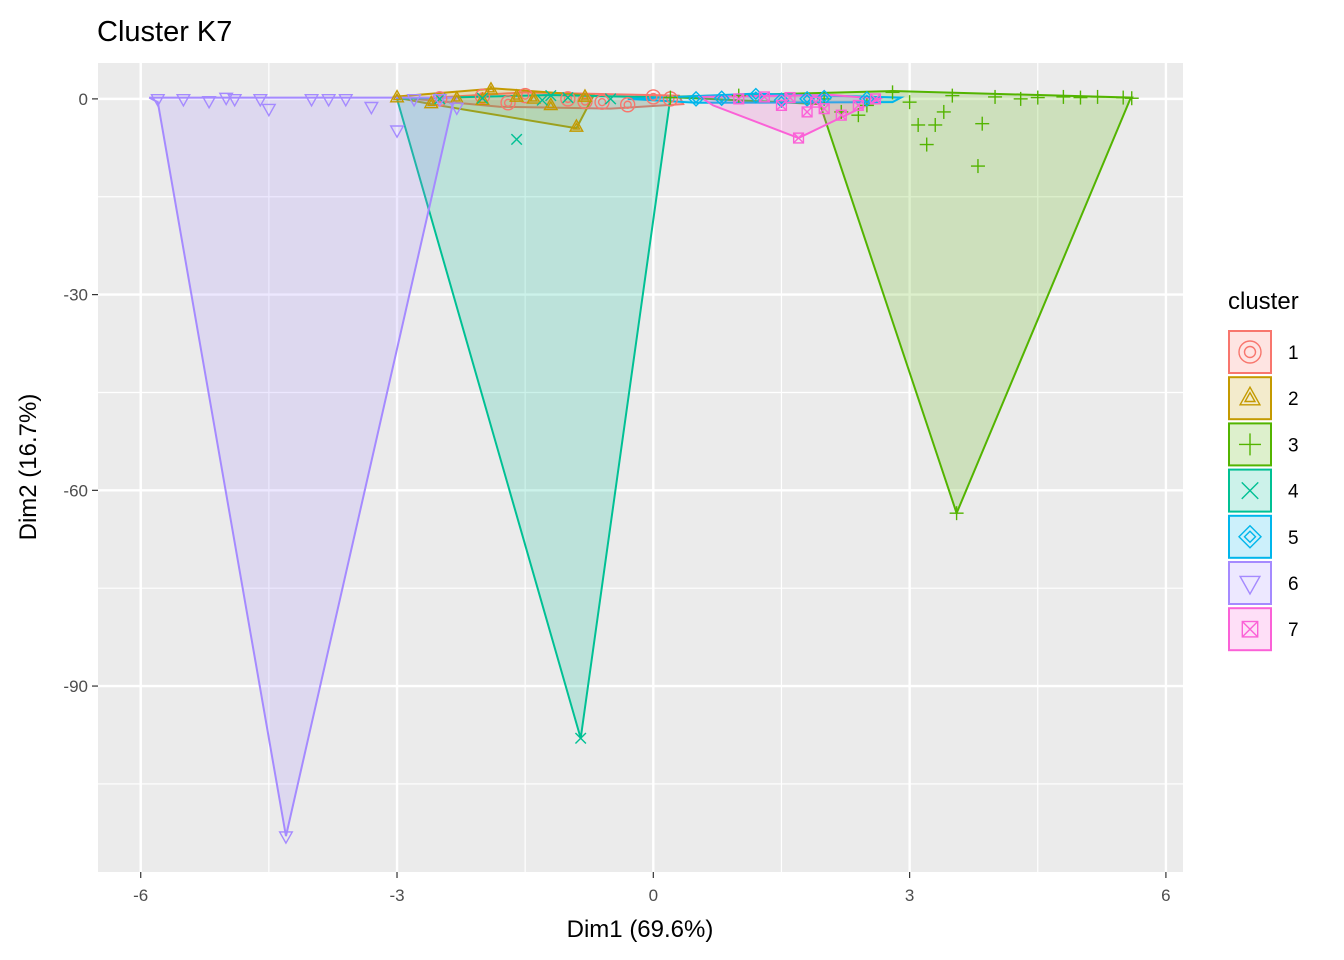 The height and width of the screenshot is (960, 1344). Describe the element at coordinates (83, 99) in the screenshot. I see `y-tick-label: 0` at that location.